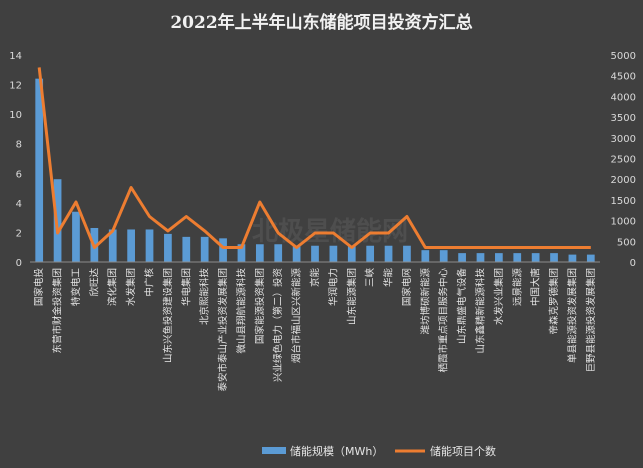  Describe the element at coordinates (223, 330) in the screenshot. I see `category-label: 泰安市泰山产业投资发展集团` at that location.